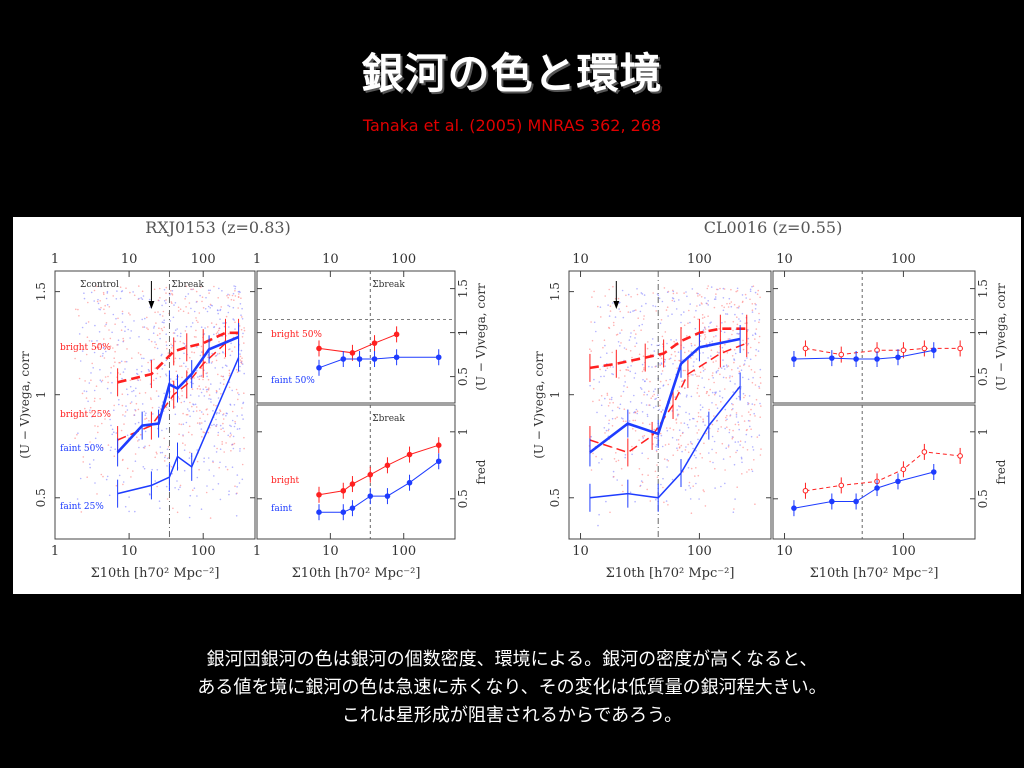 The height and width of the screenshot is (768, 1024). Describe the element at coordinates (983, 333) in the screenshot. I see `y-tick-label: 1` at that location.